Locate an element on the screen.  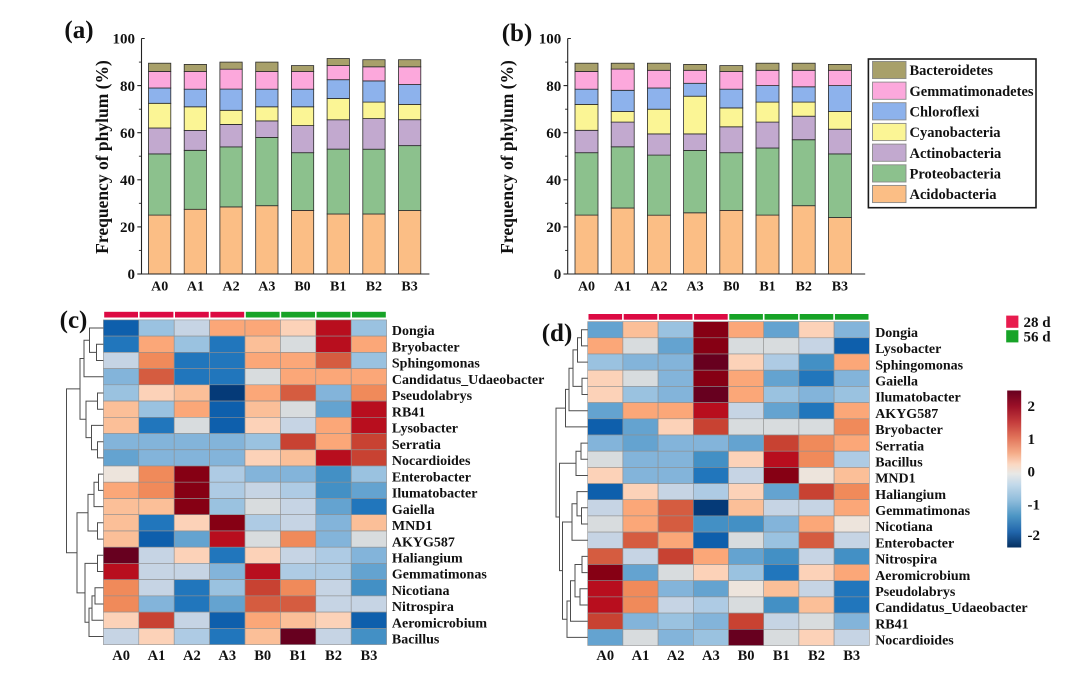
svg-text: (b) is located at coordinates (517, 33).